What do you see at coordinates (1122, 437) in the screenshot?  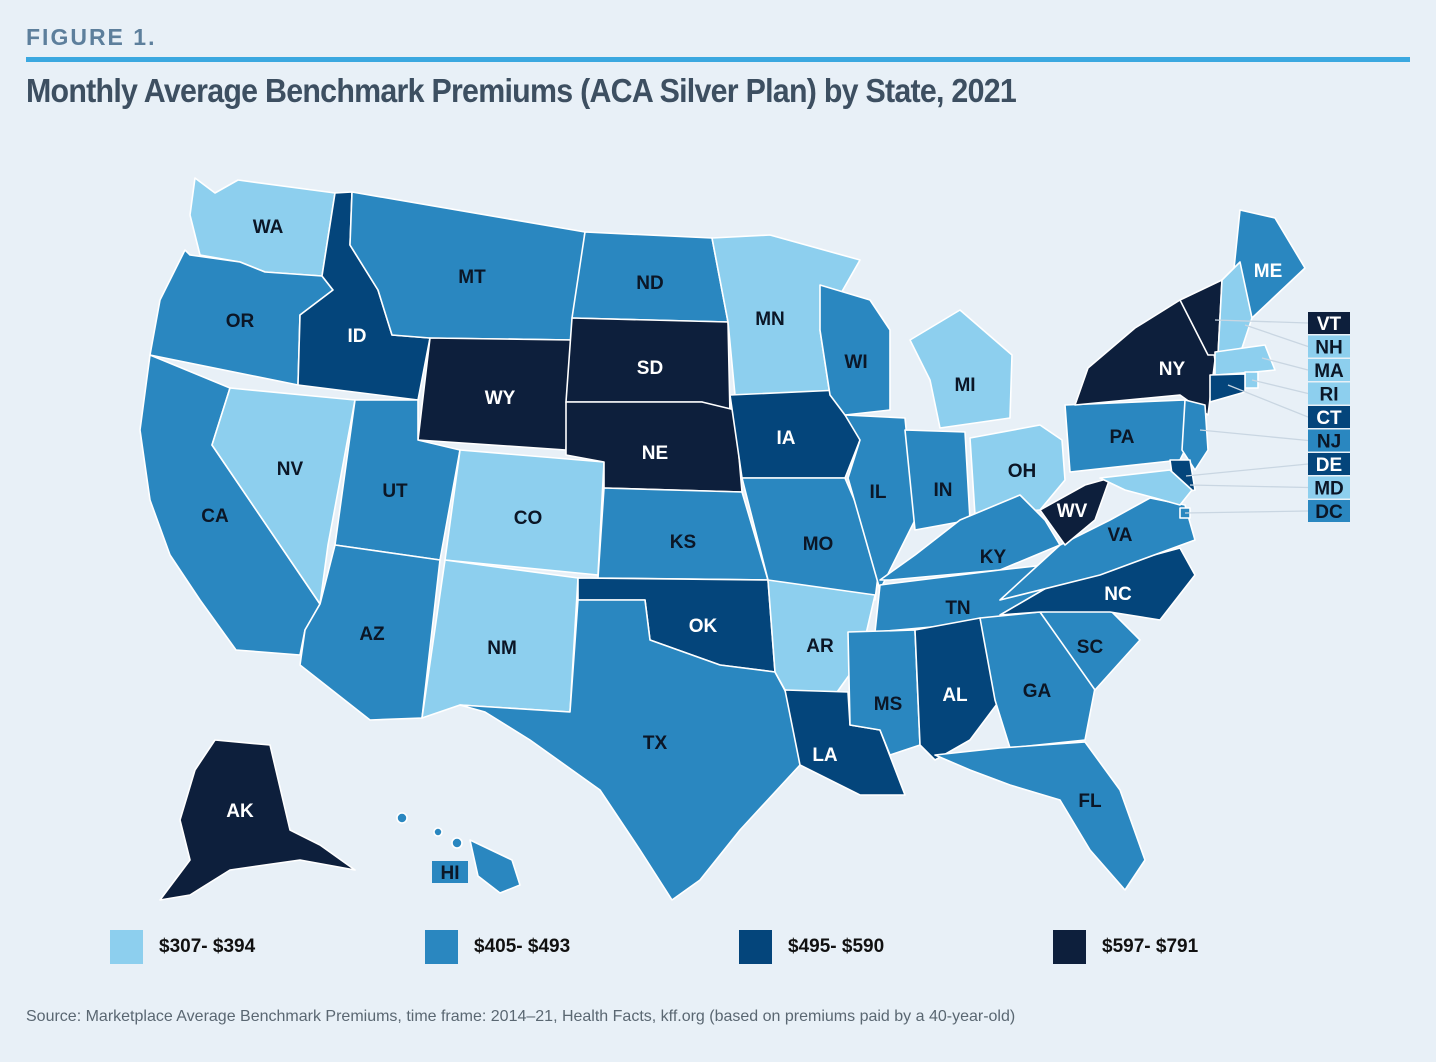 I see `state-label-pa: PA` at bounding box center [1122, 437].